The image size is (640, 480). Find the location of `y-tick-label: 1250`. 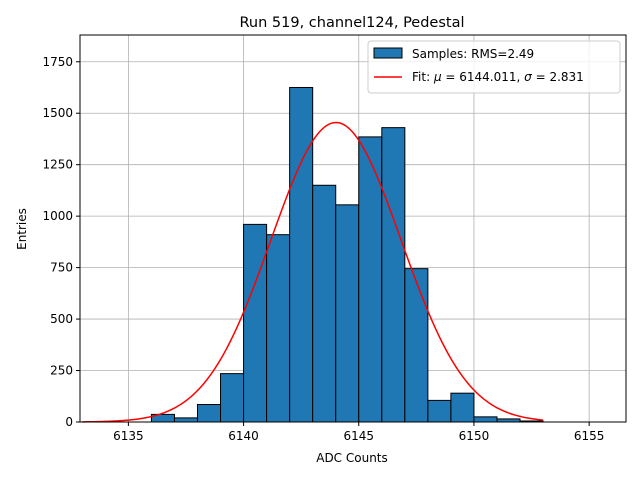

y-tick-label: 1250 is located at coordinates (57, 165).